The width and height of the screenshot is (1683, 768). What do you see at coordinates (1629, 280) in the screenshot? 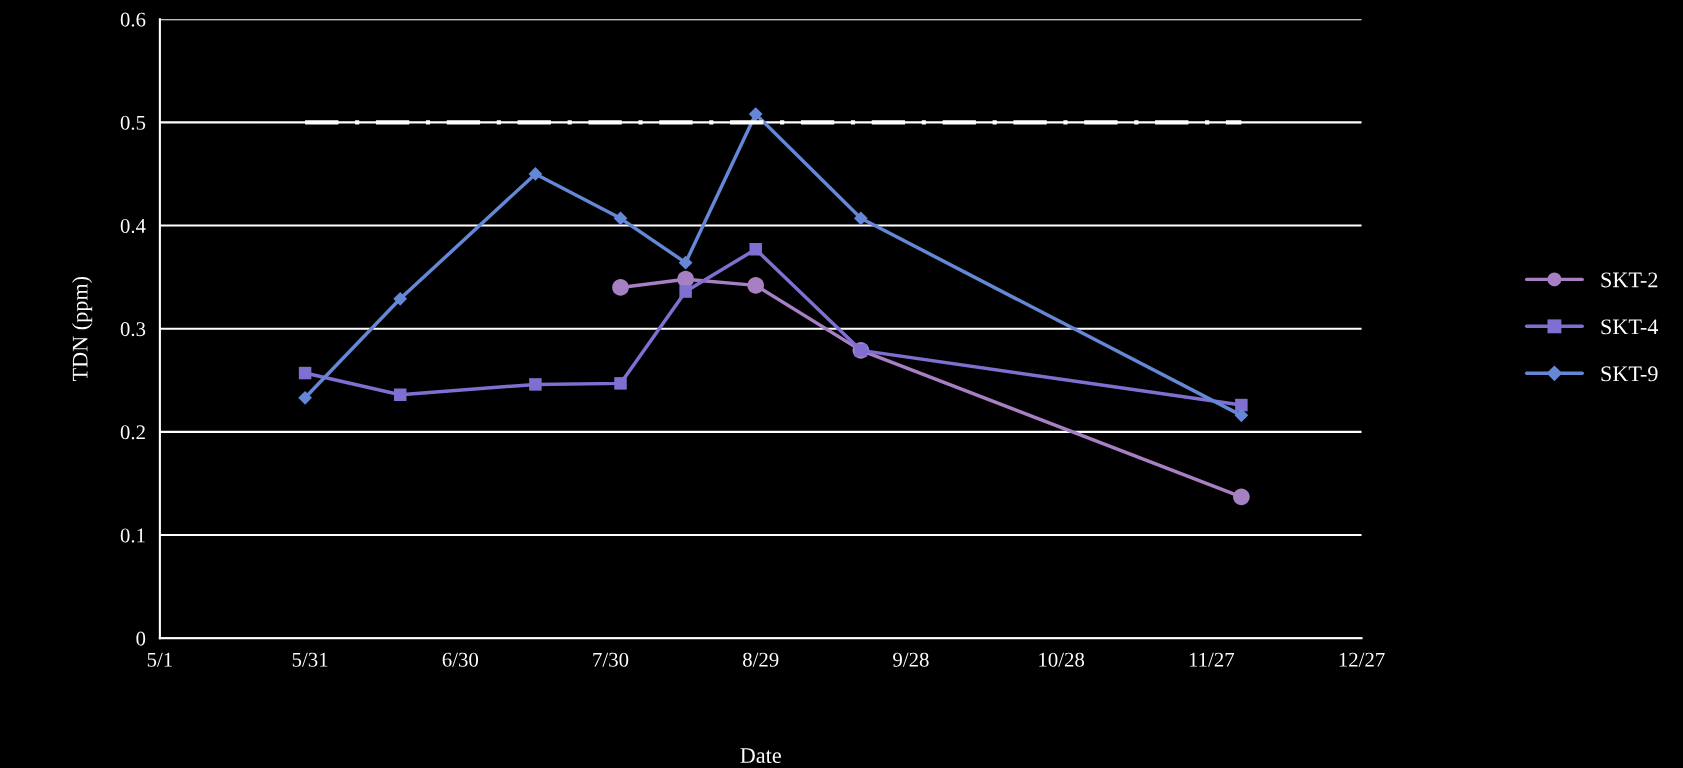
I see `legend-label: SKT-2` at bounding box center [1629, 280].